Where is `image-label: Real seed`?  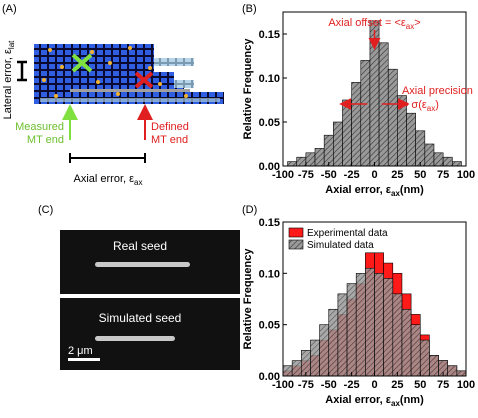 image-label: Real seed is located at coordinates (140, 246).